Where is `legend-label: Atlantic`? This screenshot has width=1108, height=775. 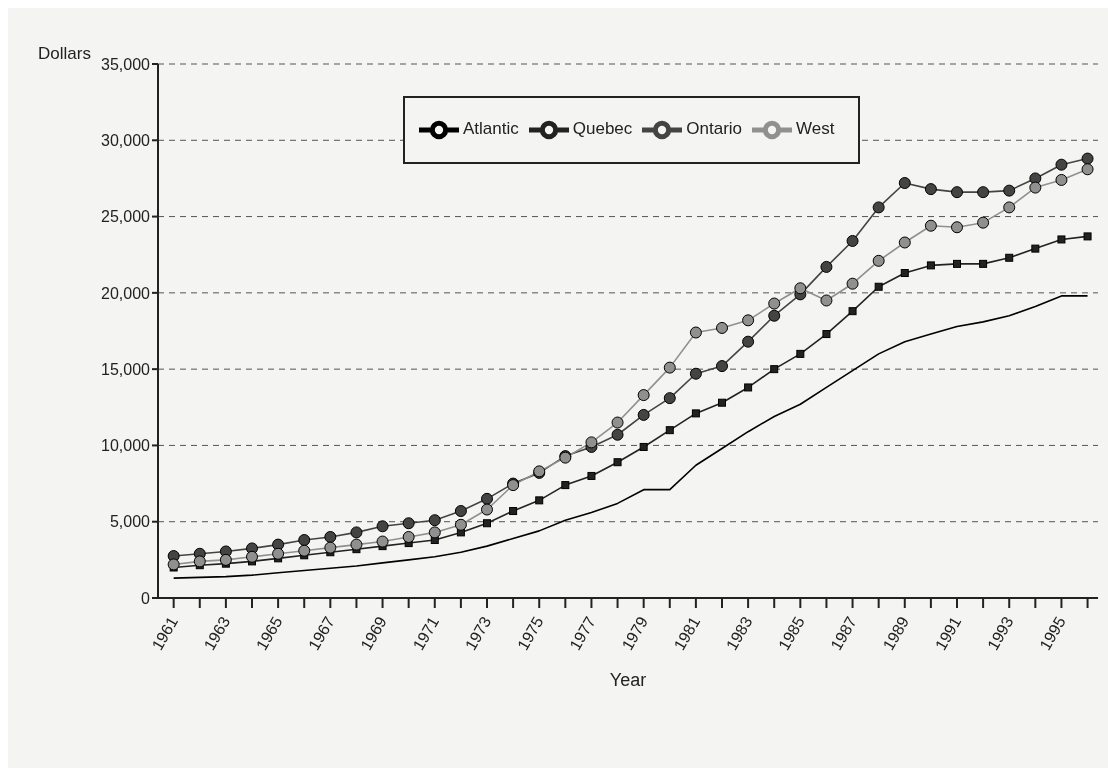
legend-label: Atlantic is located at coordinates (491, 129).